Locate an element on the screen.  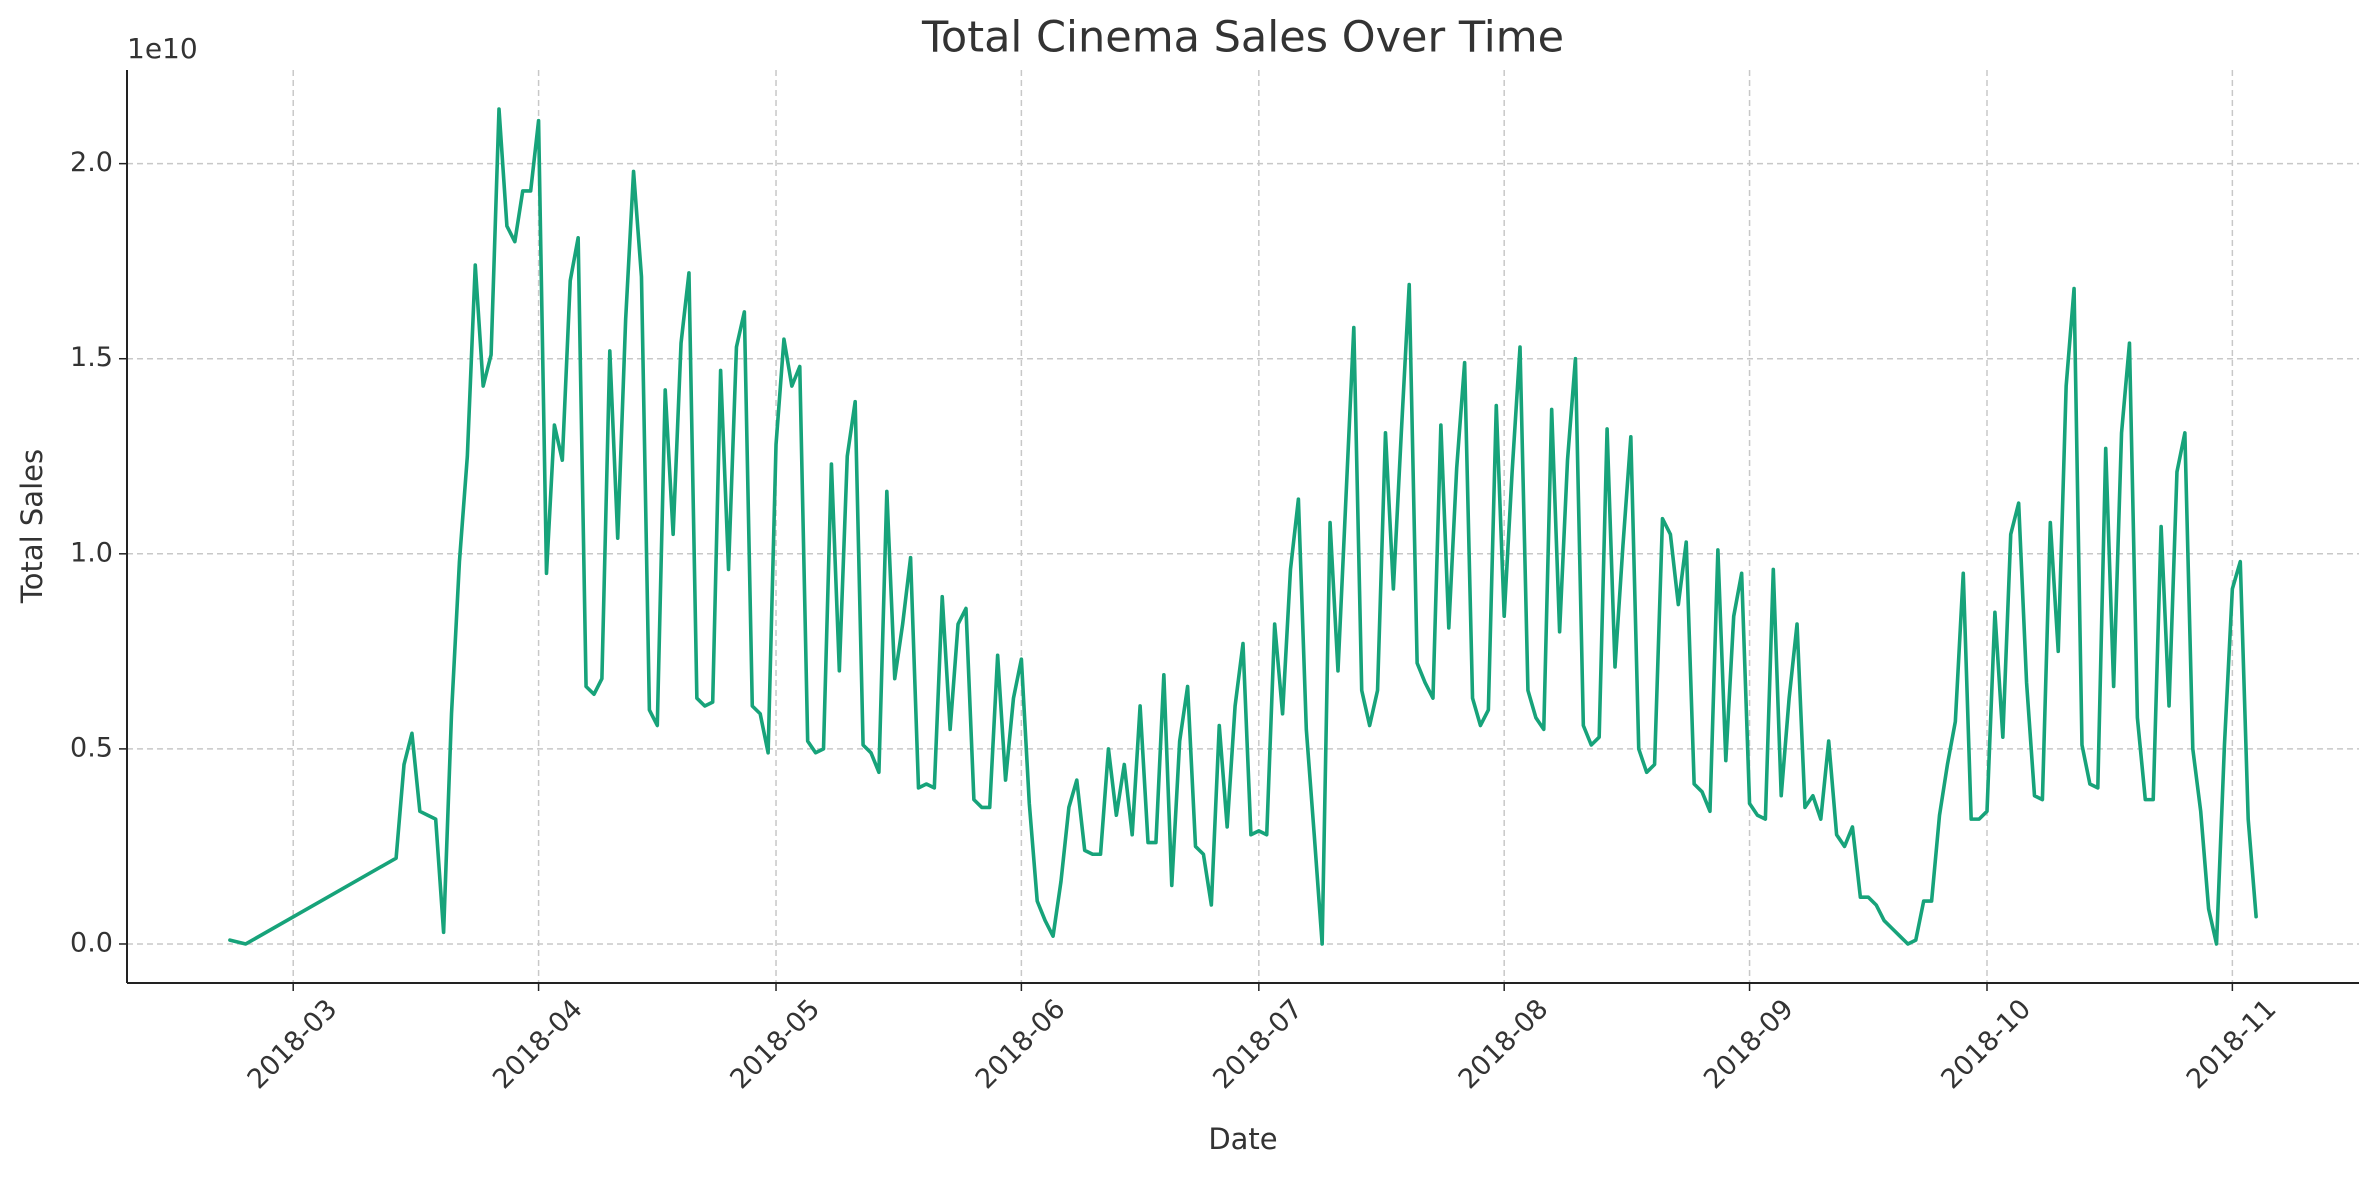
y-tick-label: 1.5 is located at coordinates (91, 357).